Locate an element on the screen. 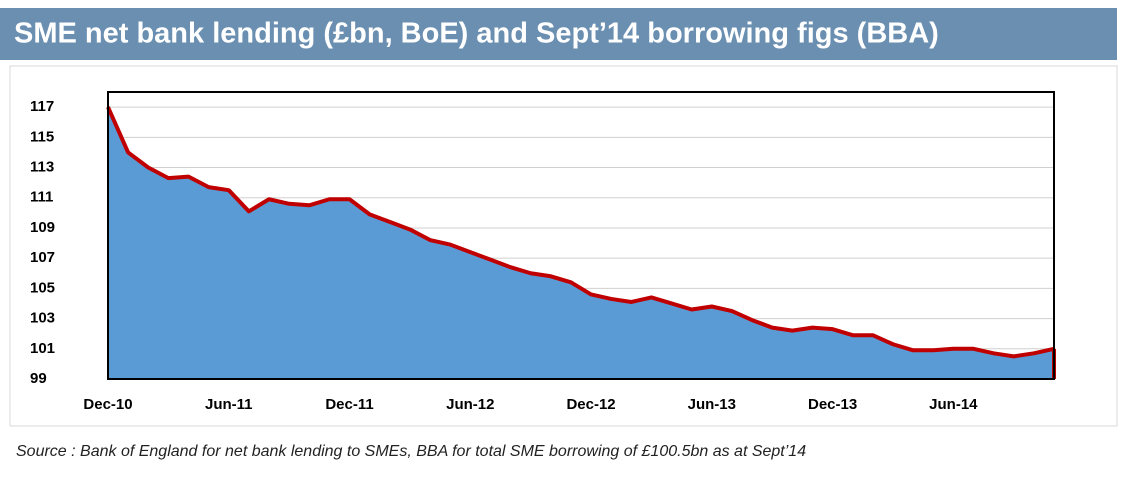  x-tick-label: Dec-13 is located at coordinates (832, 404).